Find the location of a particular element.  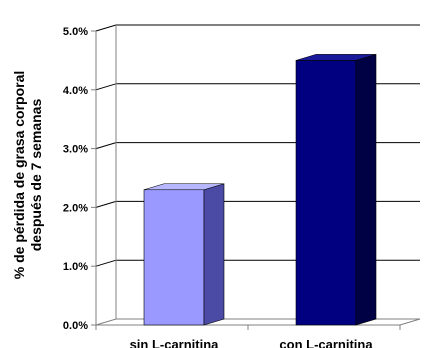

y-tick-label: 5.0% is located at coordinates (75, 32).